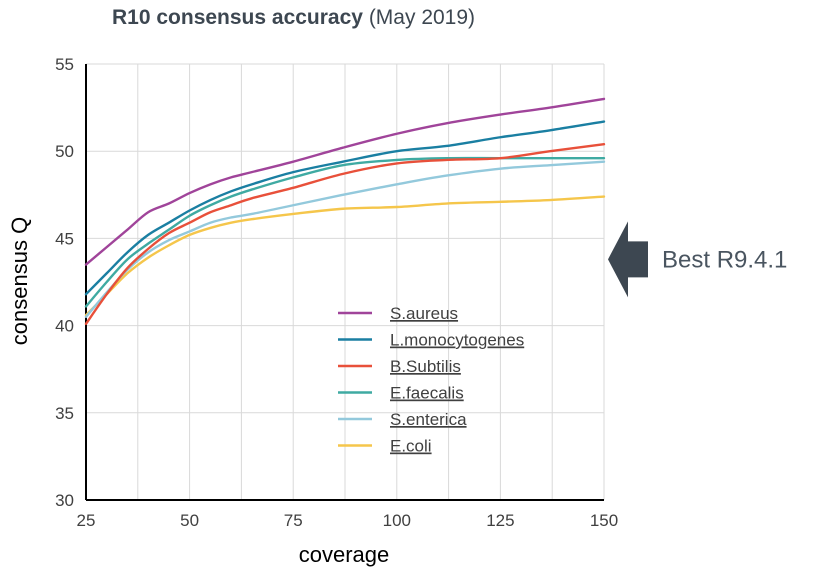 The width and height of the screenshot is (816, 572). I want to click on chart-title-rest: (May 2019), so click(419, 17).